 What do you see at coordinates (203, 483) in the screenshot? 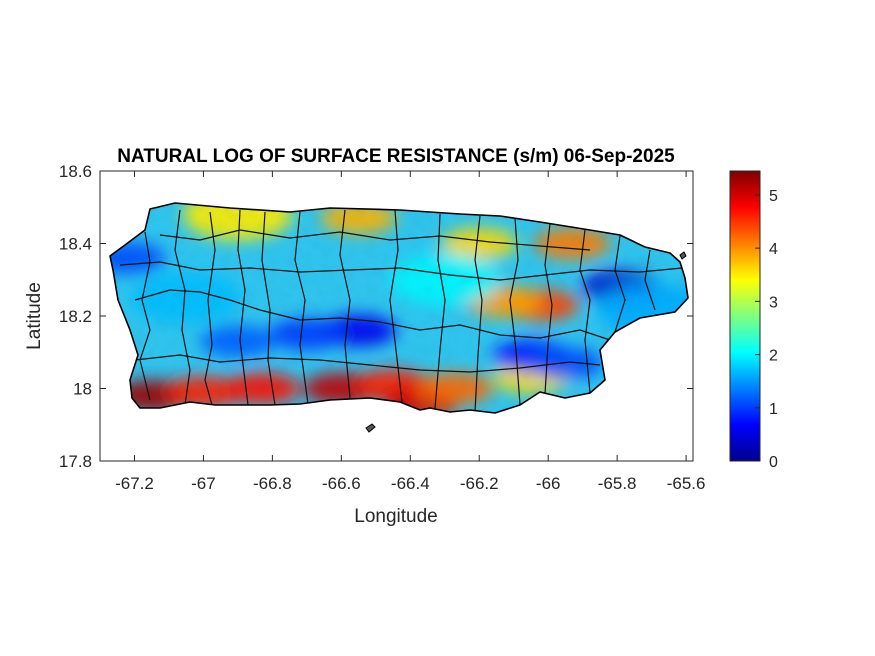
I see `x-tick-label: -67` at bounding box center [203, 483].